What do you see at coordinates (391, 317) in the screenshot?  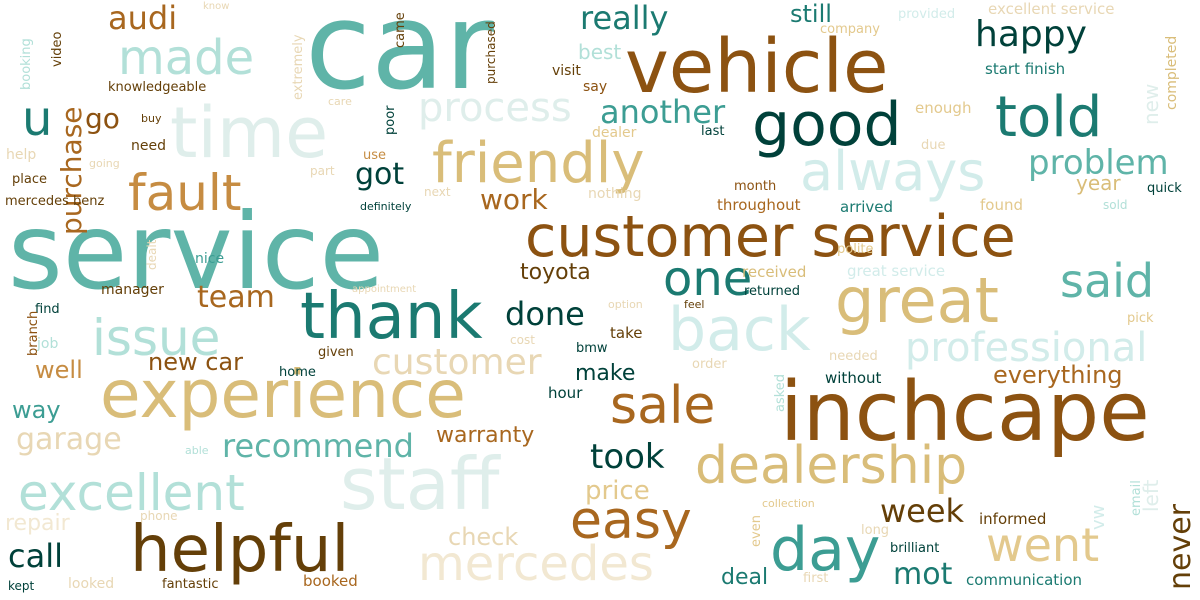 I see `cloud-word-thank: thank` at bounding box center [391, 317].